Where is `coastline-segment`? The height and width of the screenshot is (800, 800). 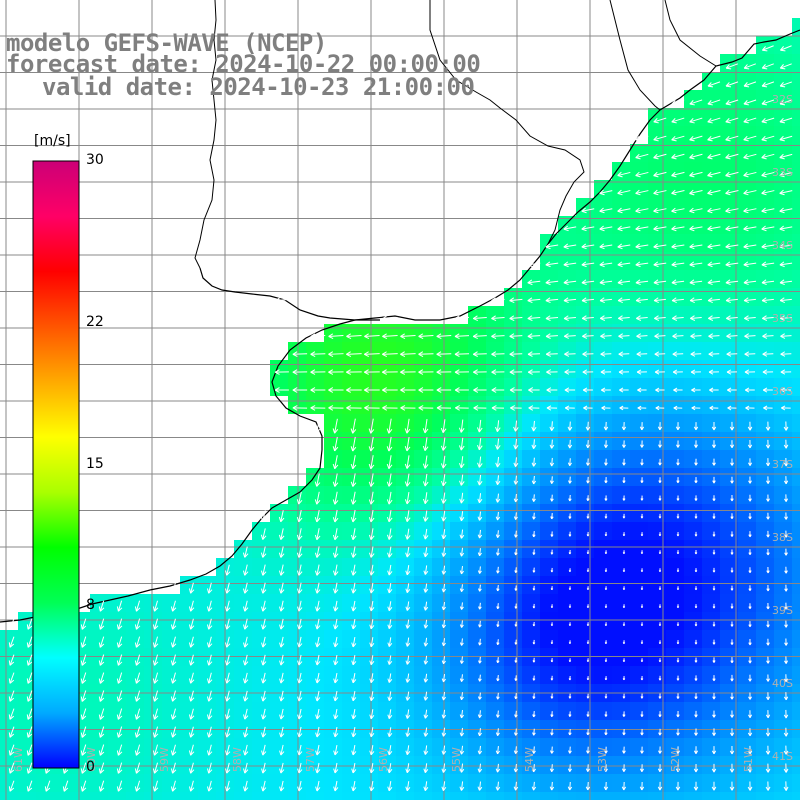 coastline-segment is located at coordinates (507, 122).